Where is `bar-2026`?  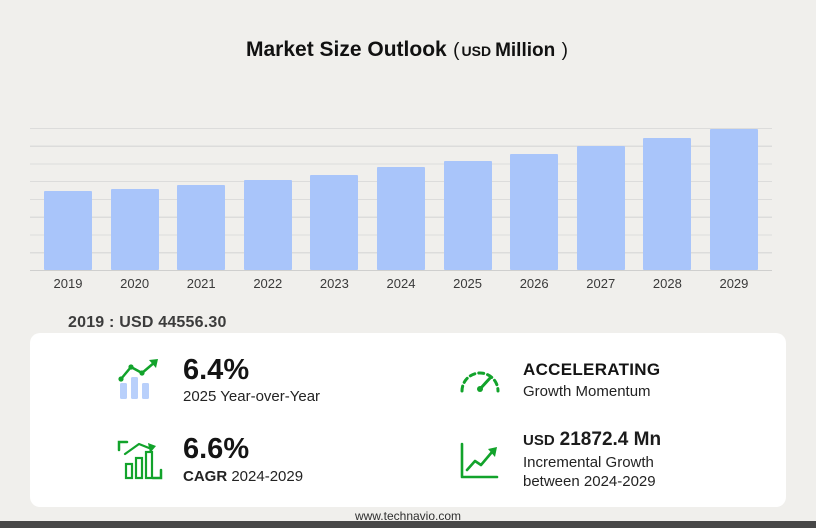 bar-2026 is located at coordinates (534, 212).